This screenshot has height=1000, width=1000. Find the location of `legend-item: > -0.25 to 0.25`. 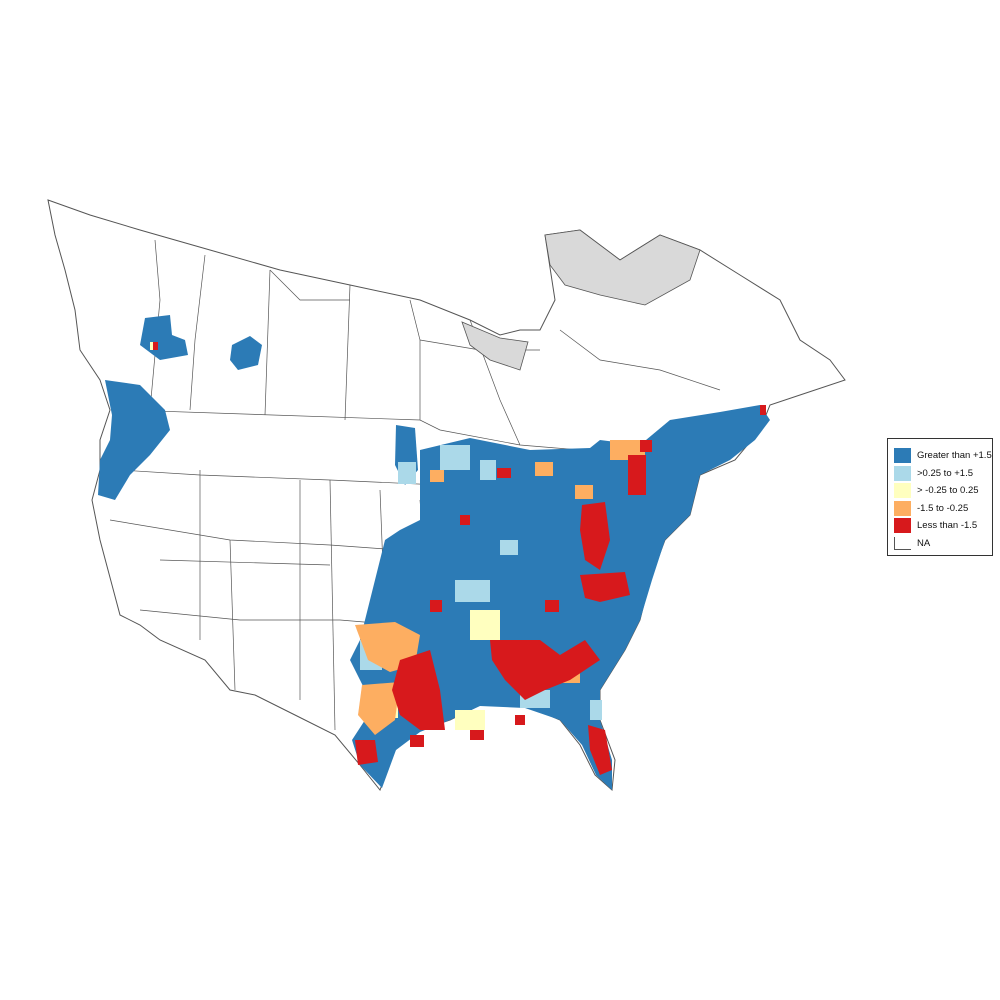

legend-item: > -0.25 to 0.25 is located at coordinates (943, 491).